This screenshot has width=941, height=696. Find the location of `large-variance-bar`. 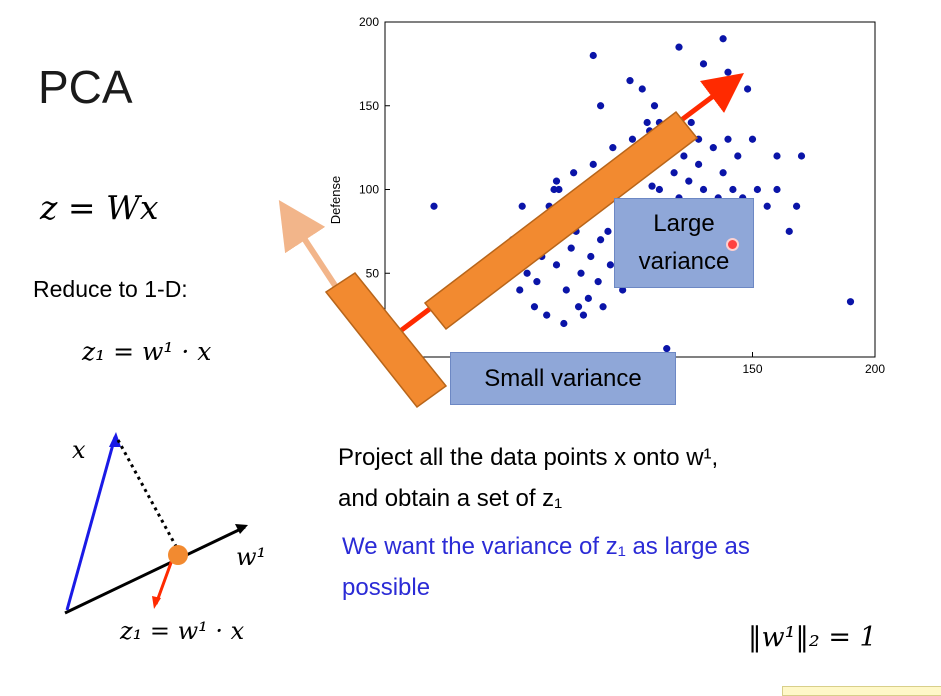

large-variance-bar is located at coordinates (561, 220).